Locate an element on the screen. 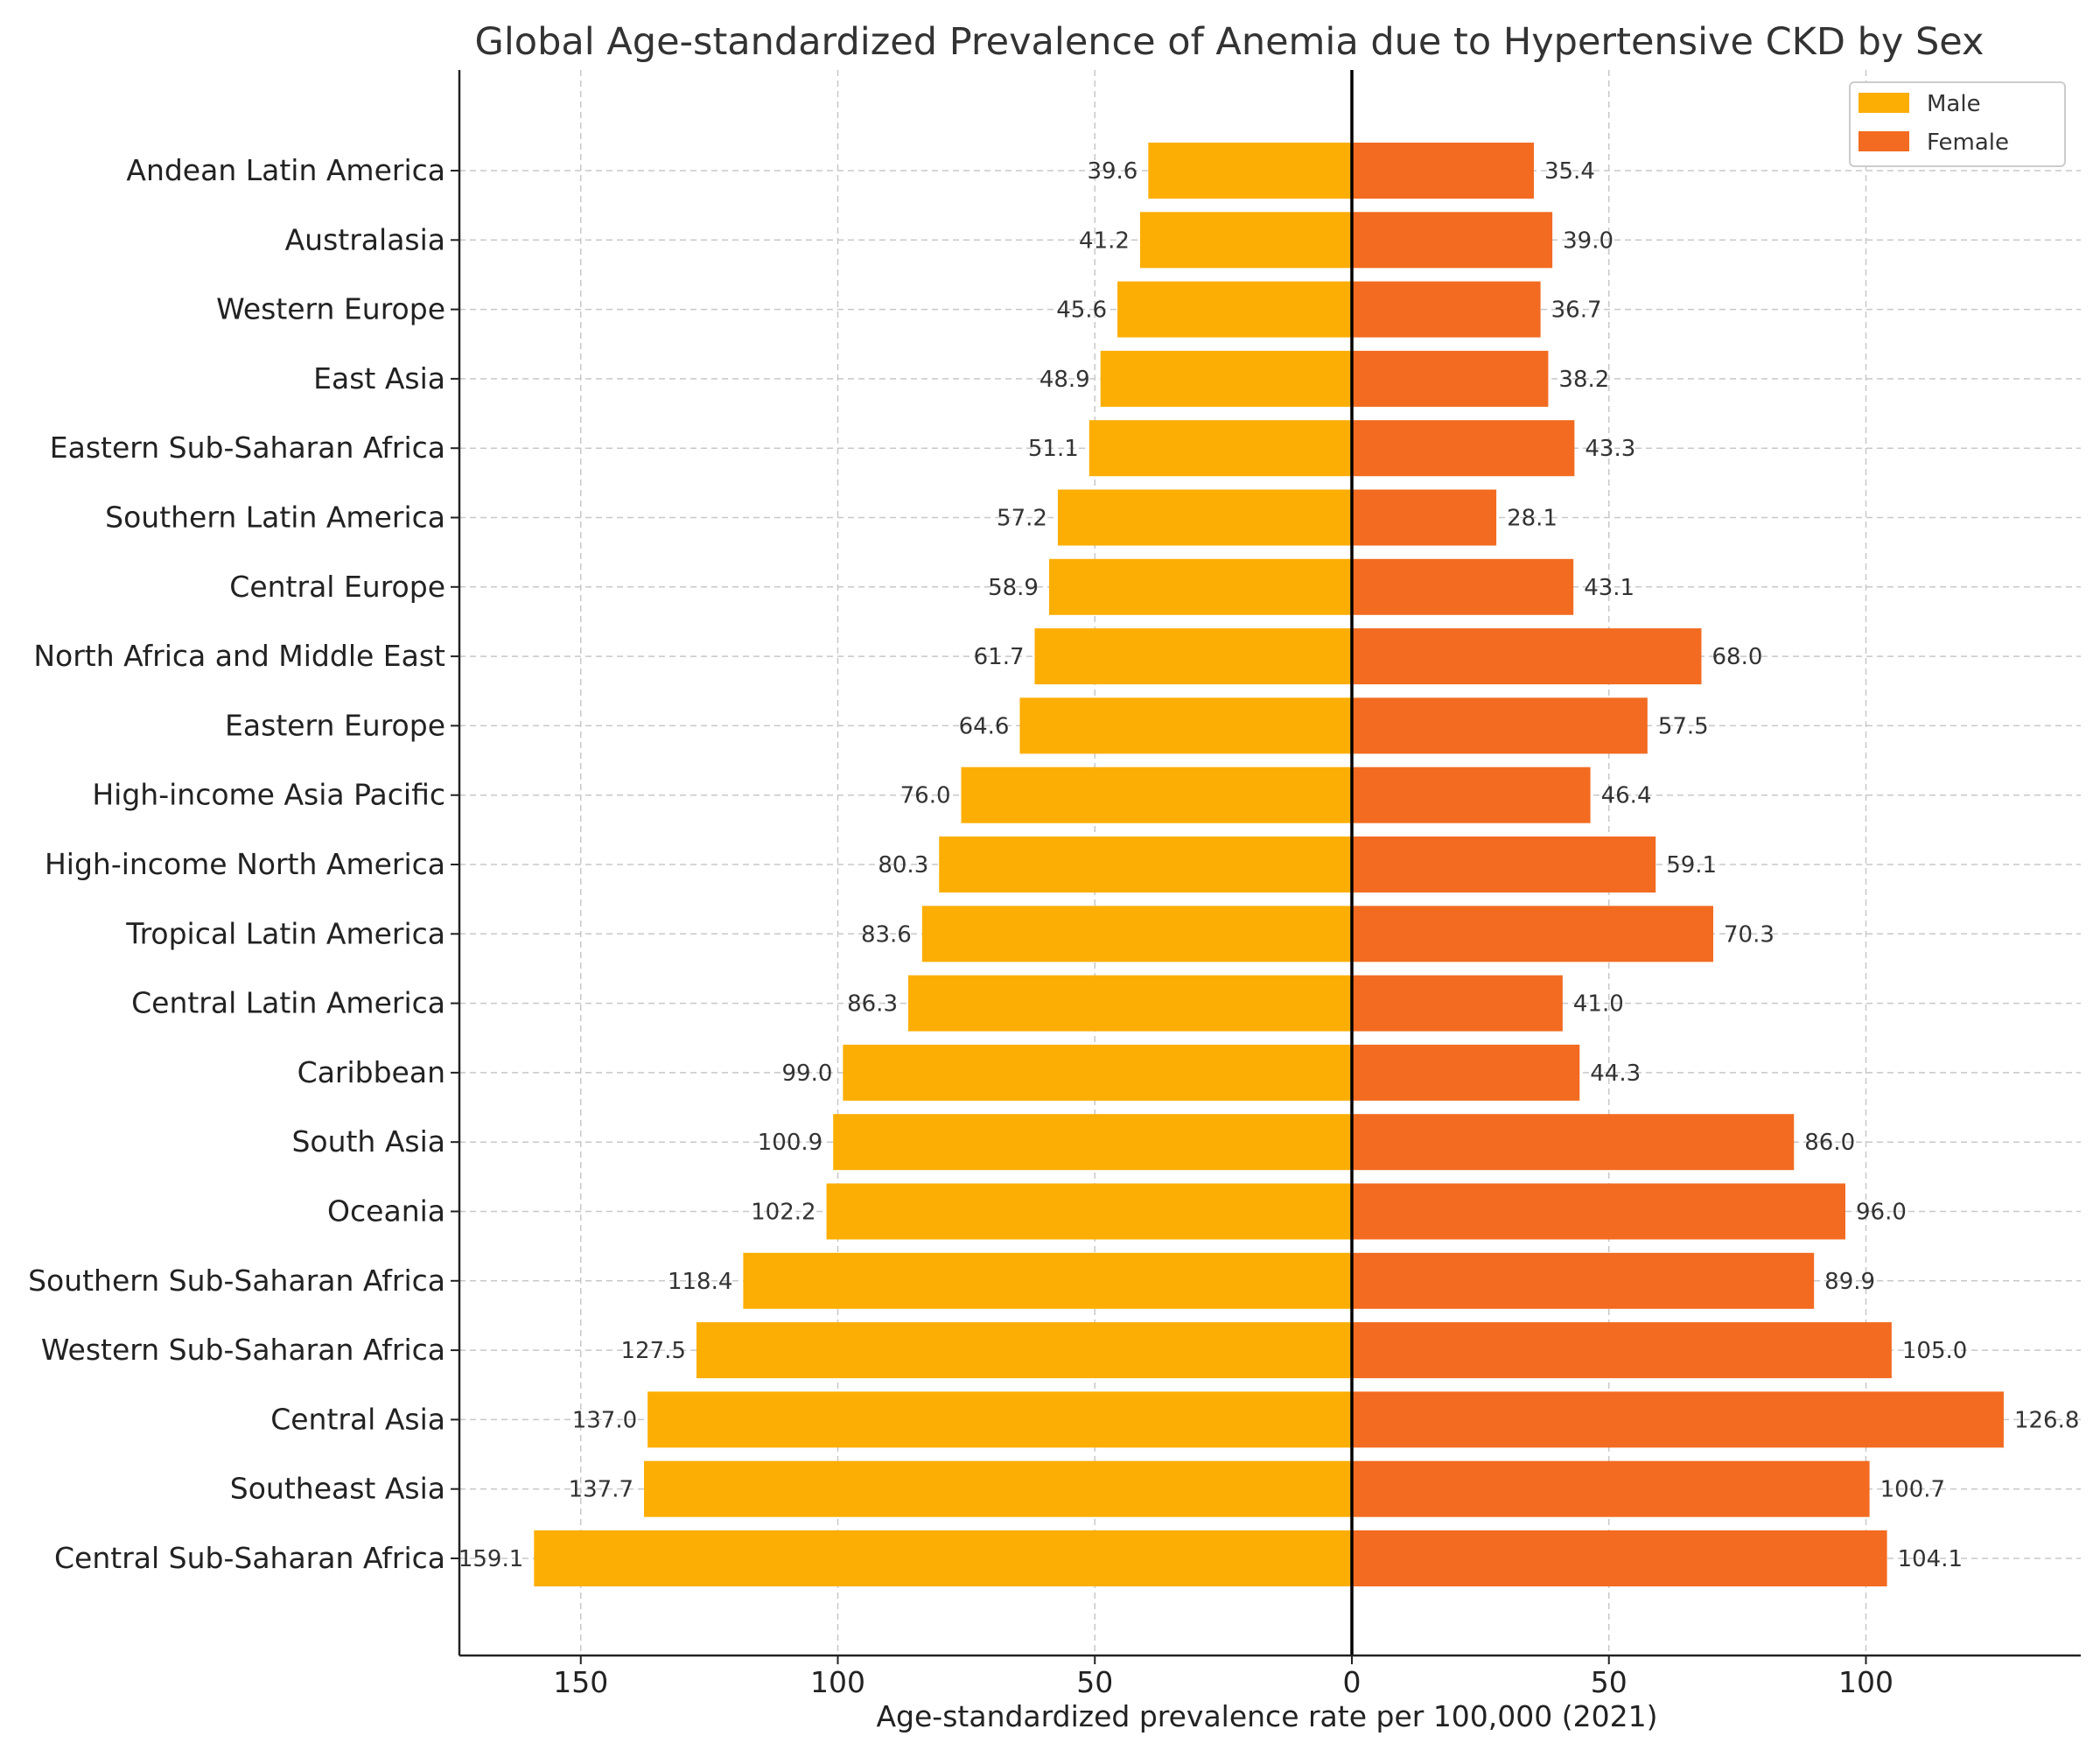 Image resolution: width=2100 pixels, height=1750 pixels. y-tick-label: Central Sub-Saharan Africa is located at coordinates (249, 1558).